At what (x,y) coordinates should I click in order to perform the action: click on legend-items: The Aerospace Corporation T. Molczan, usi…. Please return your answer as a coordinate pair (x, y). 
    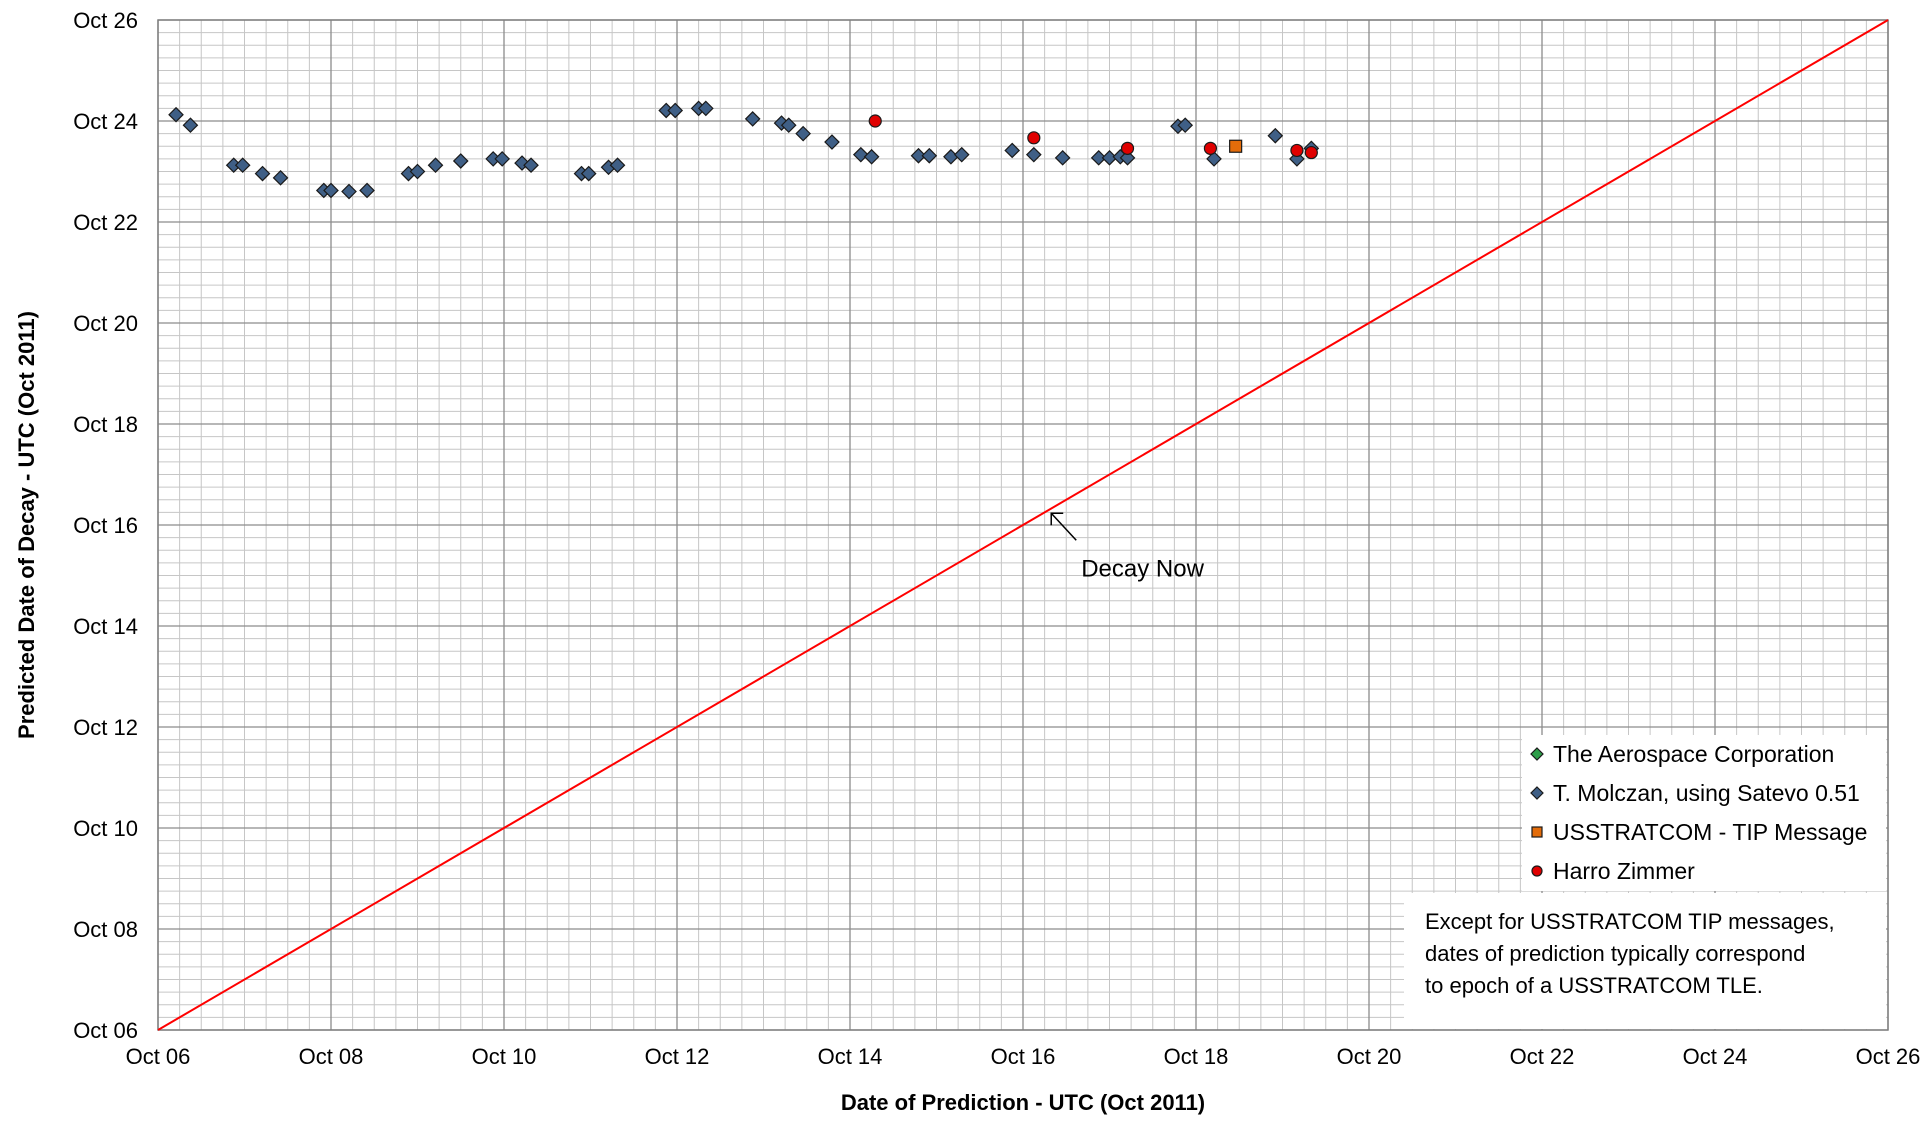
    Looking at the image, I should click on (1698, 812).